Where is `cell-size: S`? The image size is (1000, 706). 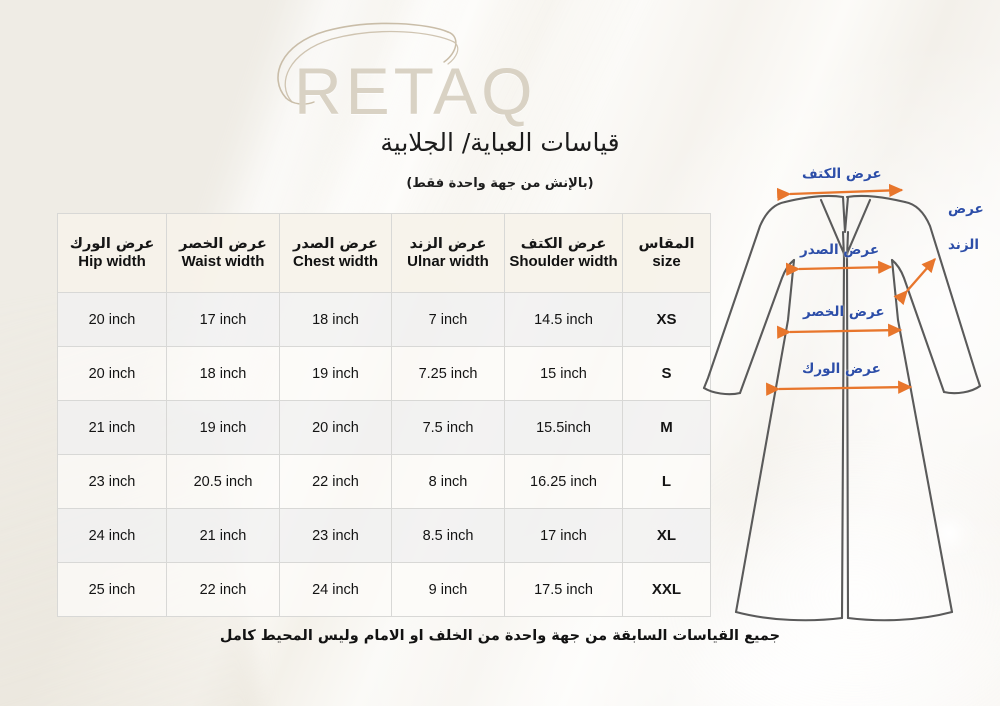
cell-size: S is located at coordinates (666, 373).